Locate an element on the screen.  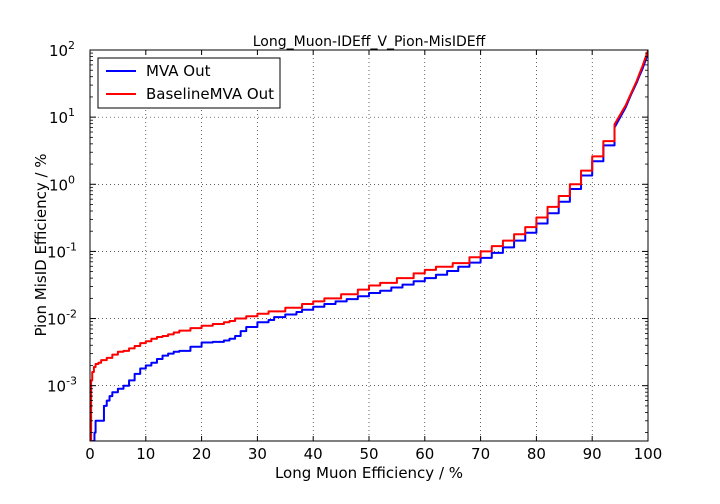
legend-box is located at coordinates (189, 83).